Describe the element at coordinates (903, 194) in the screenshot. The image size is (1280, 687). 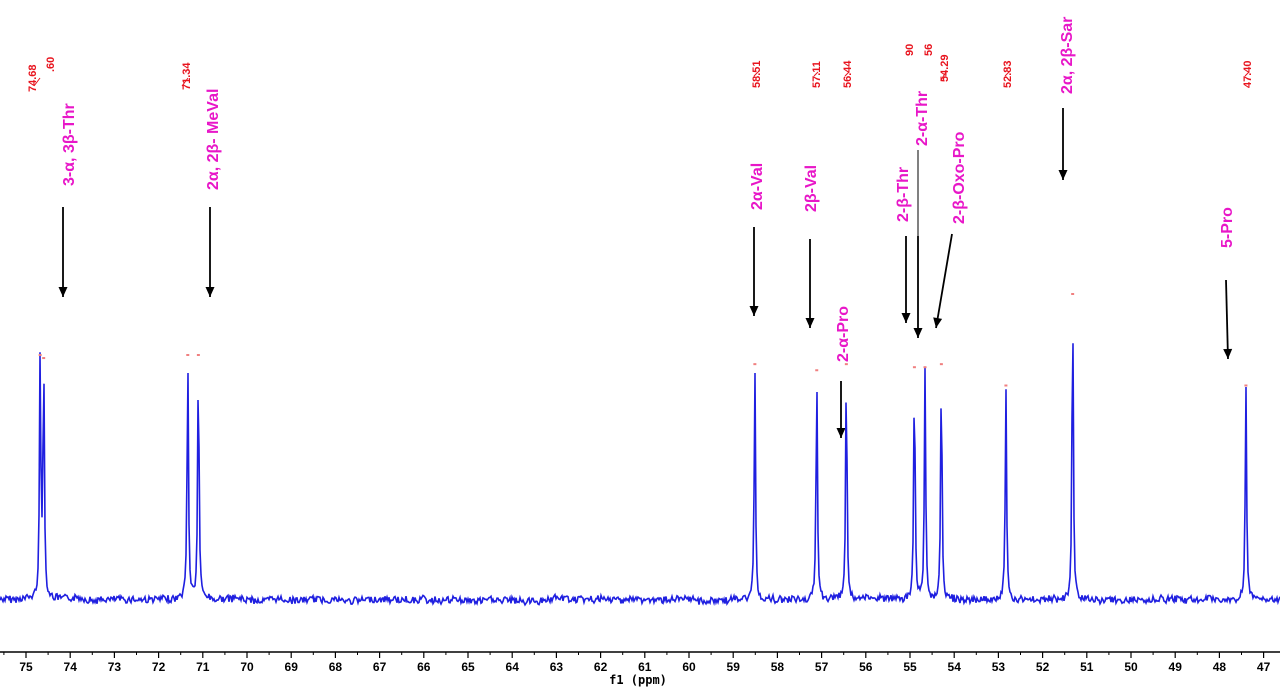
I see `assignment-label: 2-β-Thr` at that location.